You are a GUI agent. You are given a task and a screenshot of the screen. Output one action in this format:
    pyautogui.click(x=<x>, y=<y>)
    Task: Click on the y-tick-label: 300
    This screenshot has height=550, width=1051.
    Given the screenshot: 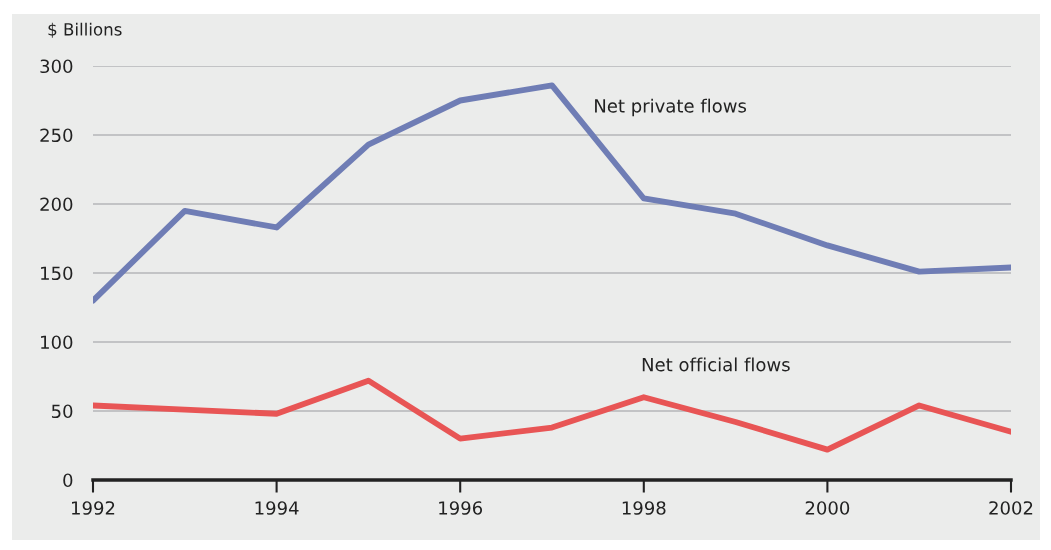 What is the action you would take?
    pyautogui.click(x=56, y=66)
    